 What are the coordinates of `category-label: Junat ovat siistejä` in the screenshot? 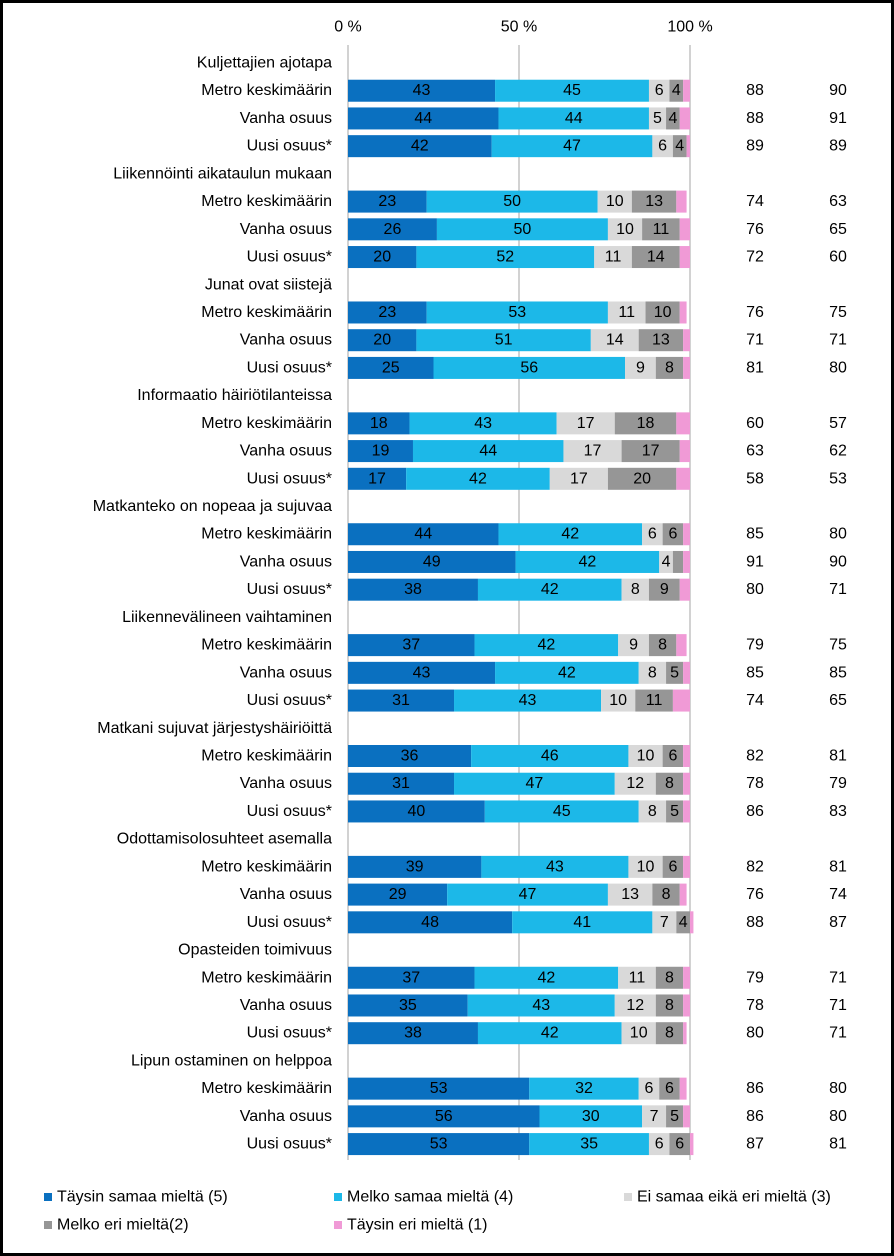 It's located at (268, 284).